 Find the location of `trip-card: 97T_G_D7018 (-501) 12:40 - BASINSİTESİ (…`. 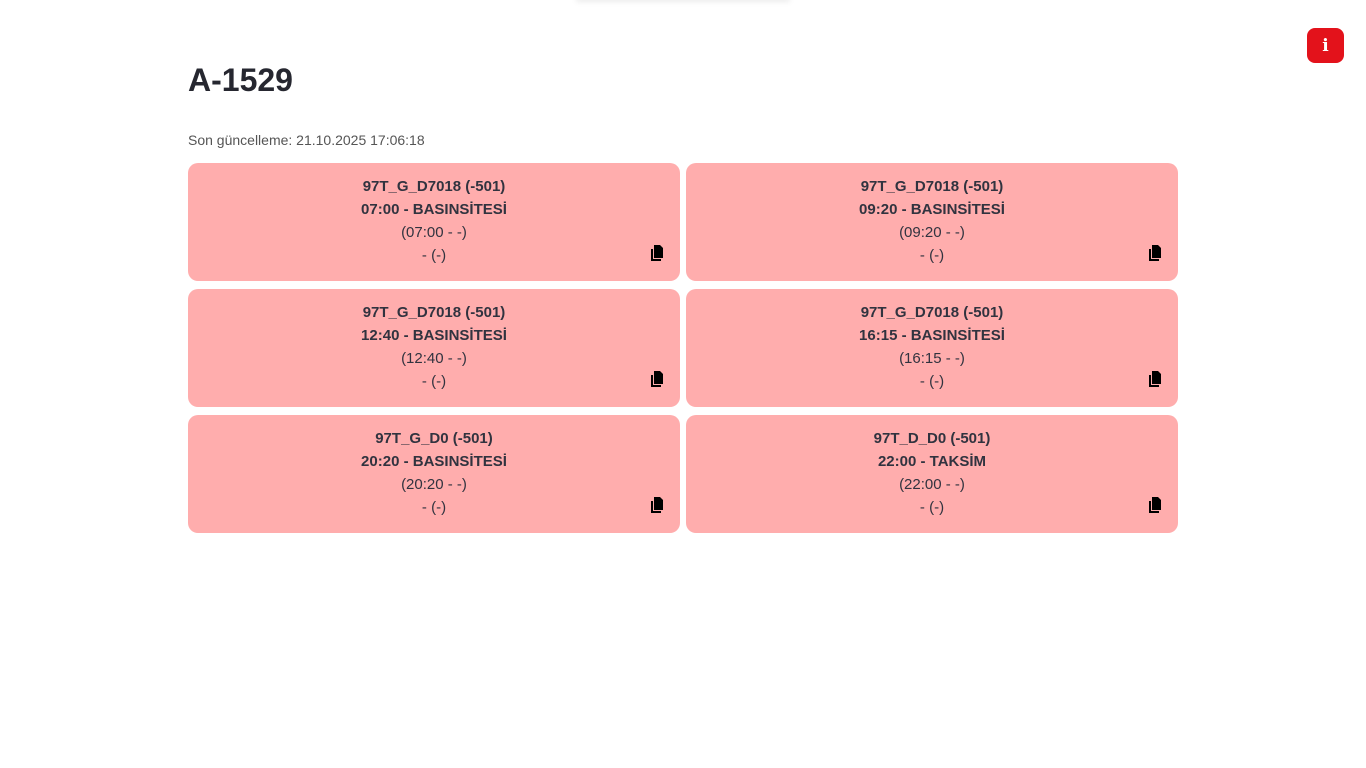

trip-card: 97T_G_D7018 (-501) 12:40 - BASINSİTESİ (… is located at coordinates (434, 348).